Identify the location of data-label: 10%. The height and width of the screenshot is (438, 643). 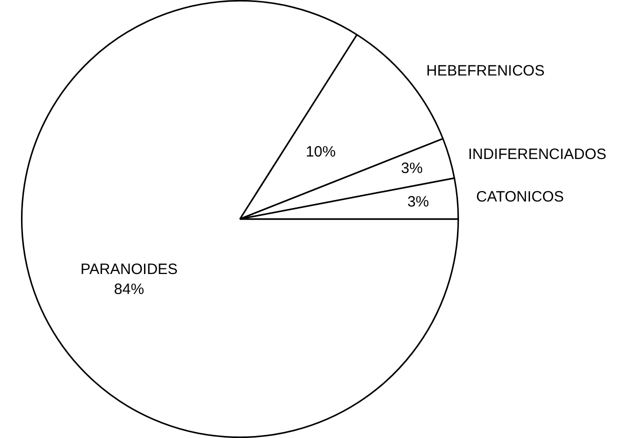
(321, 151).